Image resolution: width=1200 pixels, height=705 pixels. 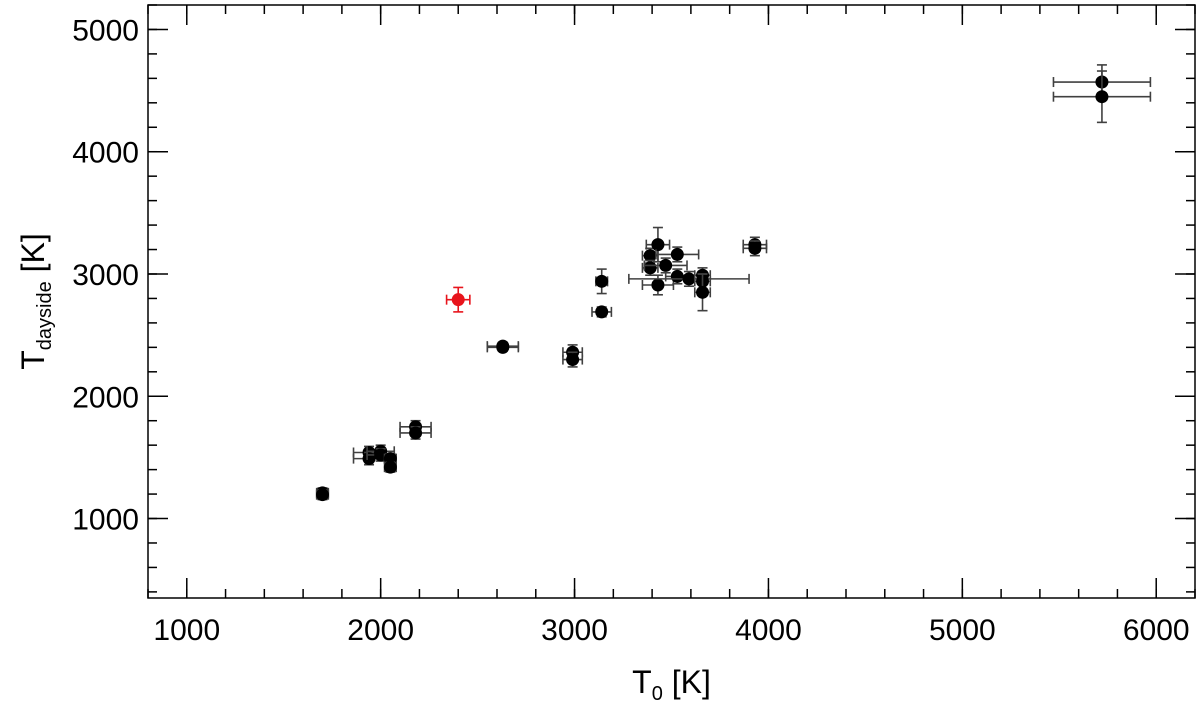 I want to click on x-tick-label: 1000, so click(x=186, y=630).